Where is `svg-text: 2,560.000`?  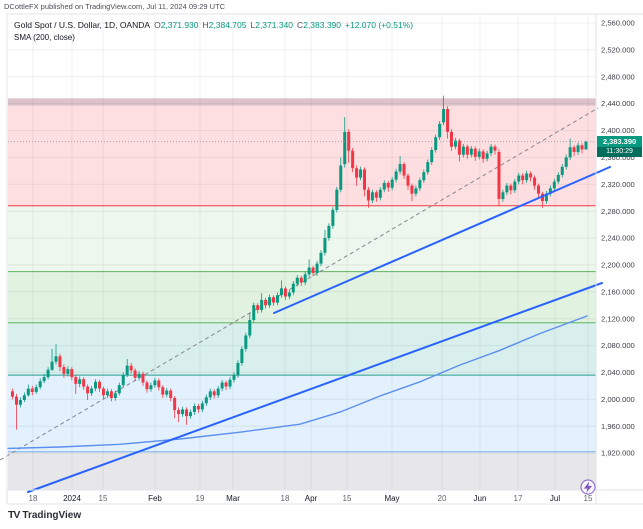 svg-text: 2,560.000 is located at coordinates (618, 23).